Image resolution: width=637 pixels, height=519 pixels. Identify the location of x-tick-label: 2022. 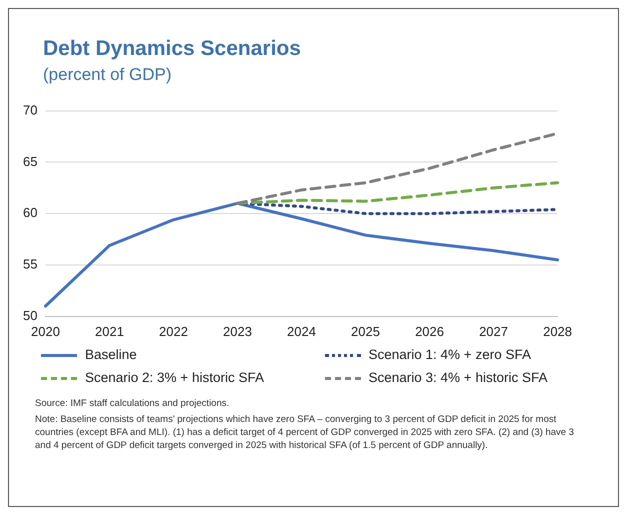
(173, 331).